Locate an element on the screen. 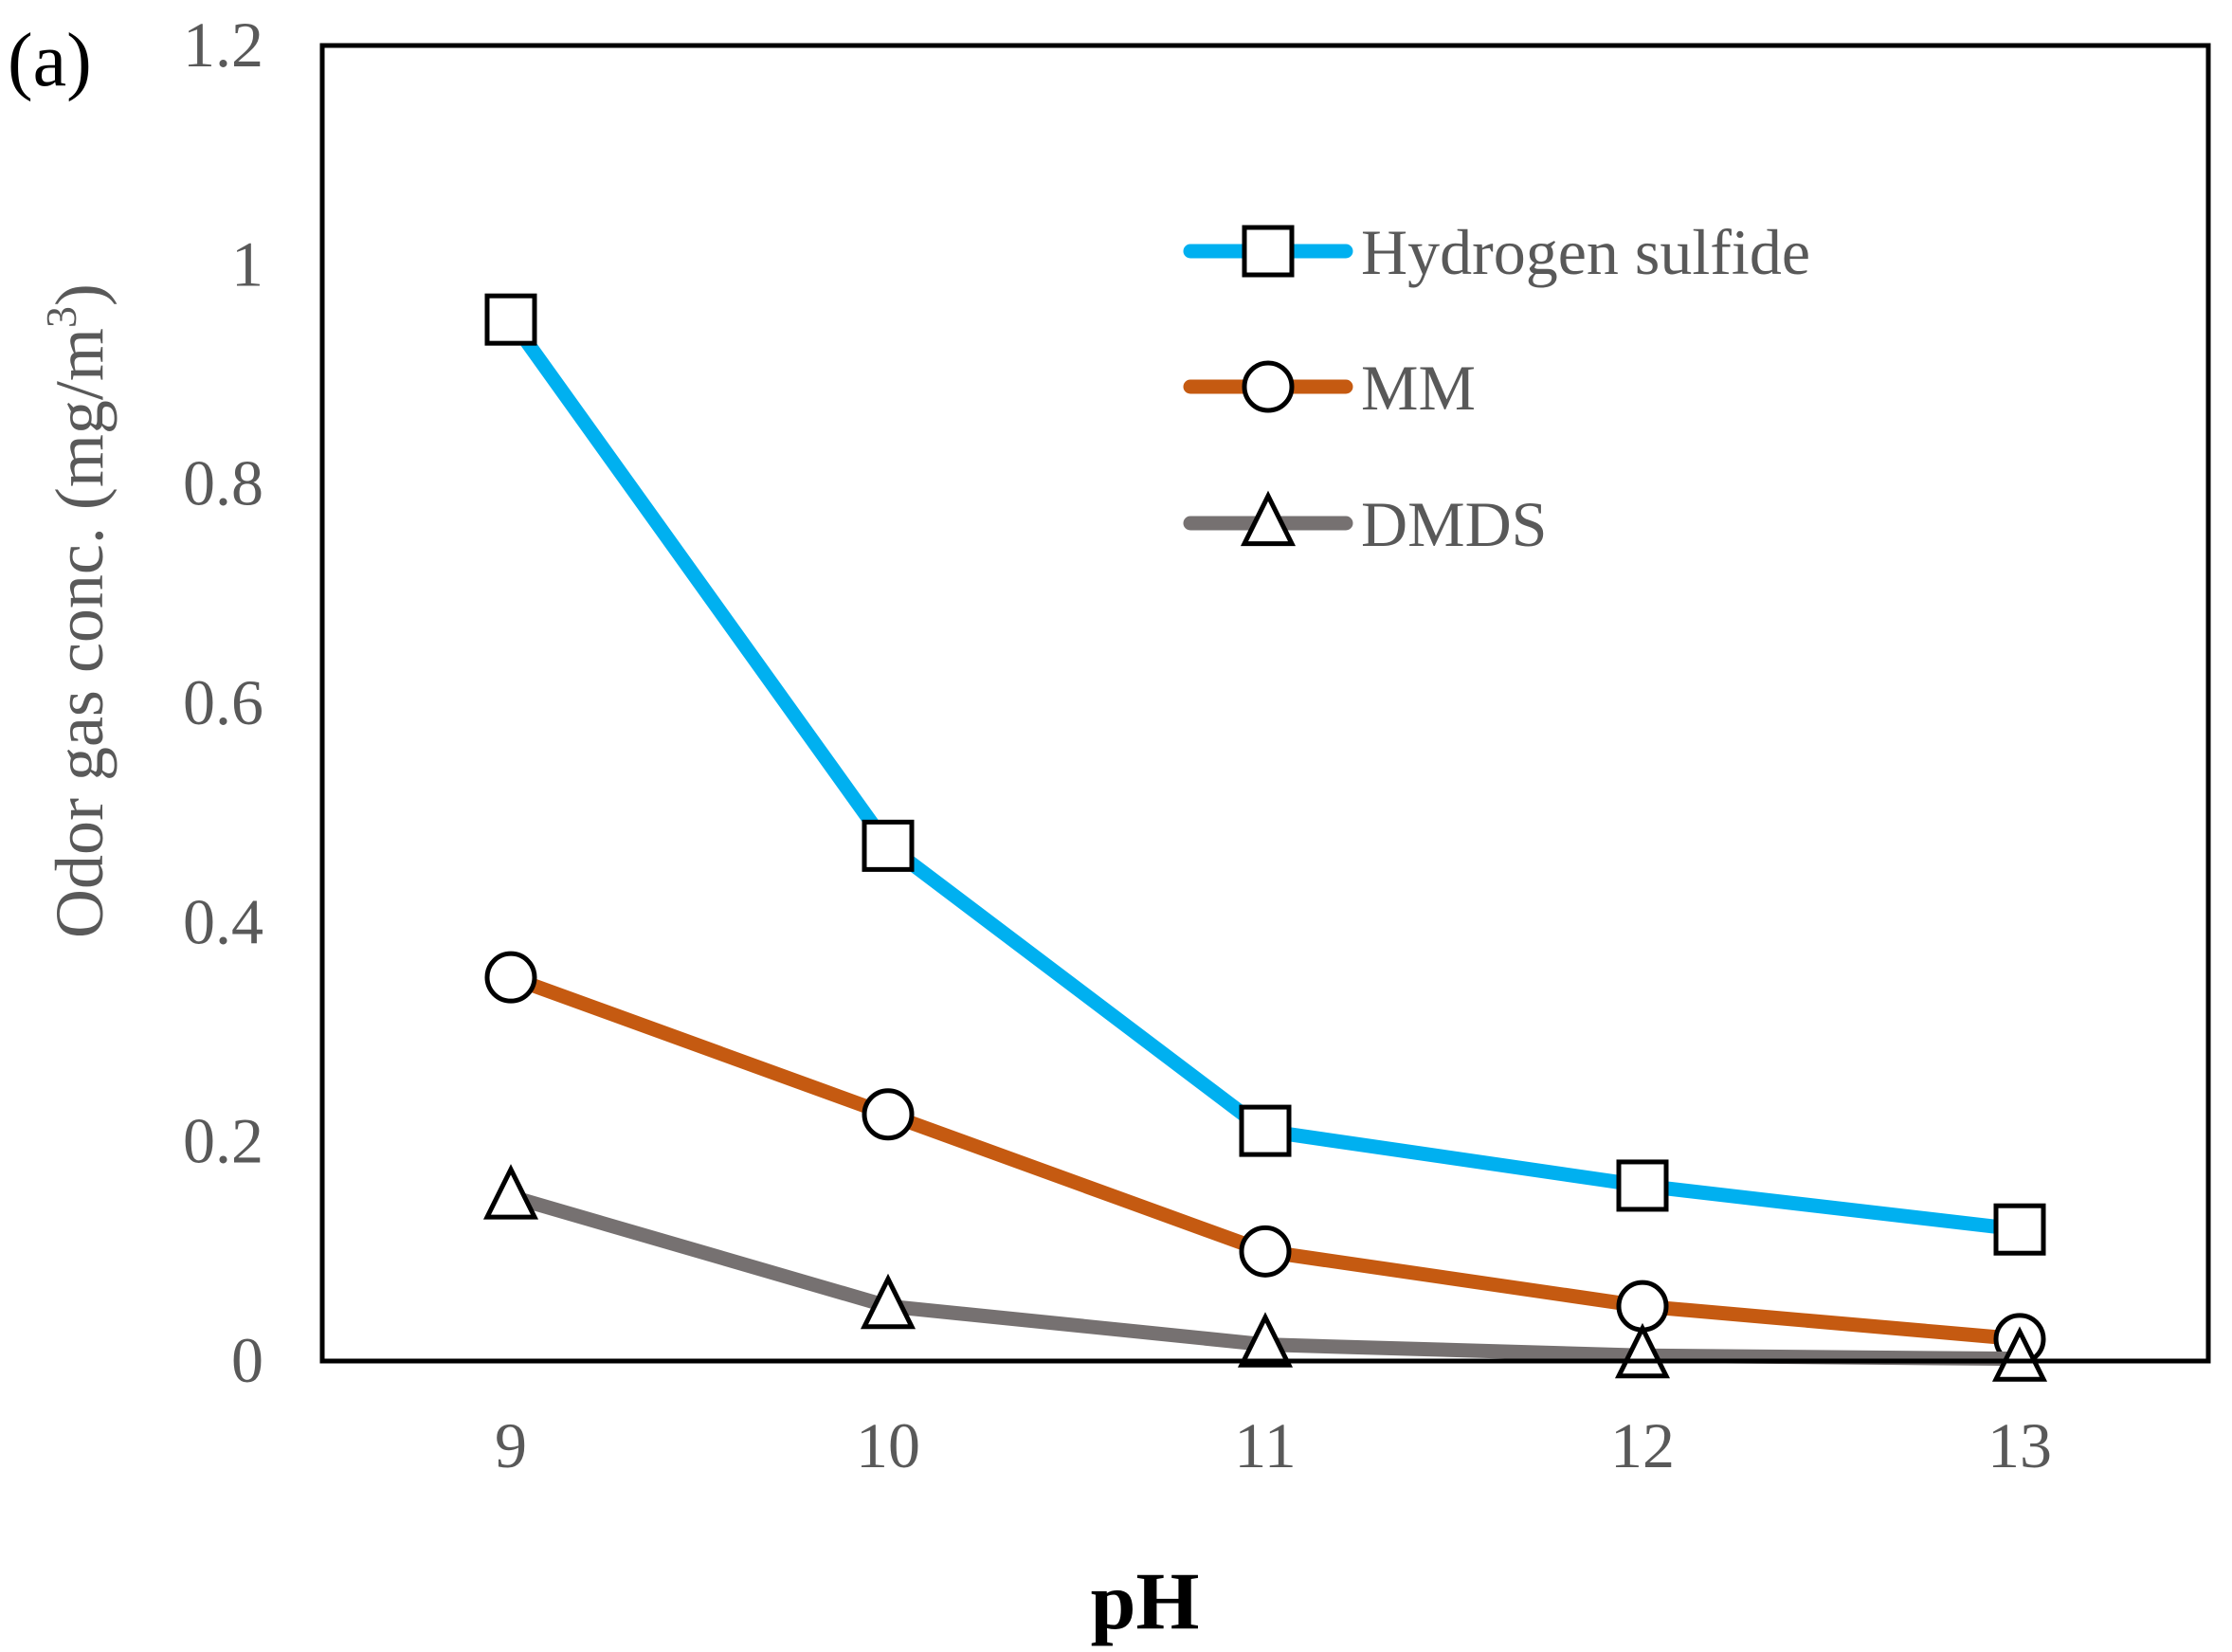 Image resolution: width=2232 pixels, height=1652 pixels. y-tick-label: 0.2 is located at coordinates (223, 1141).